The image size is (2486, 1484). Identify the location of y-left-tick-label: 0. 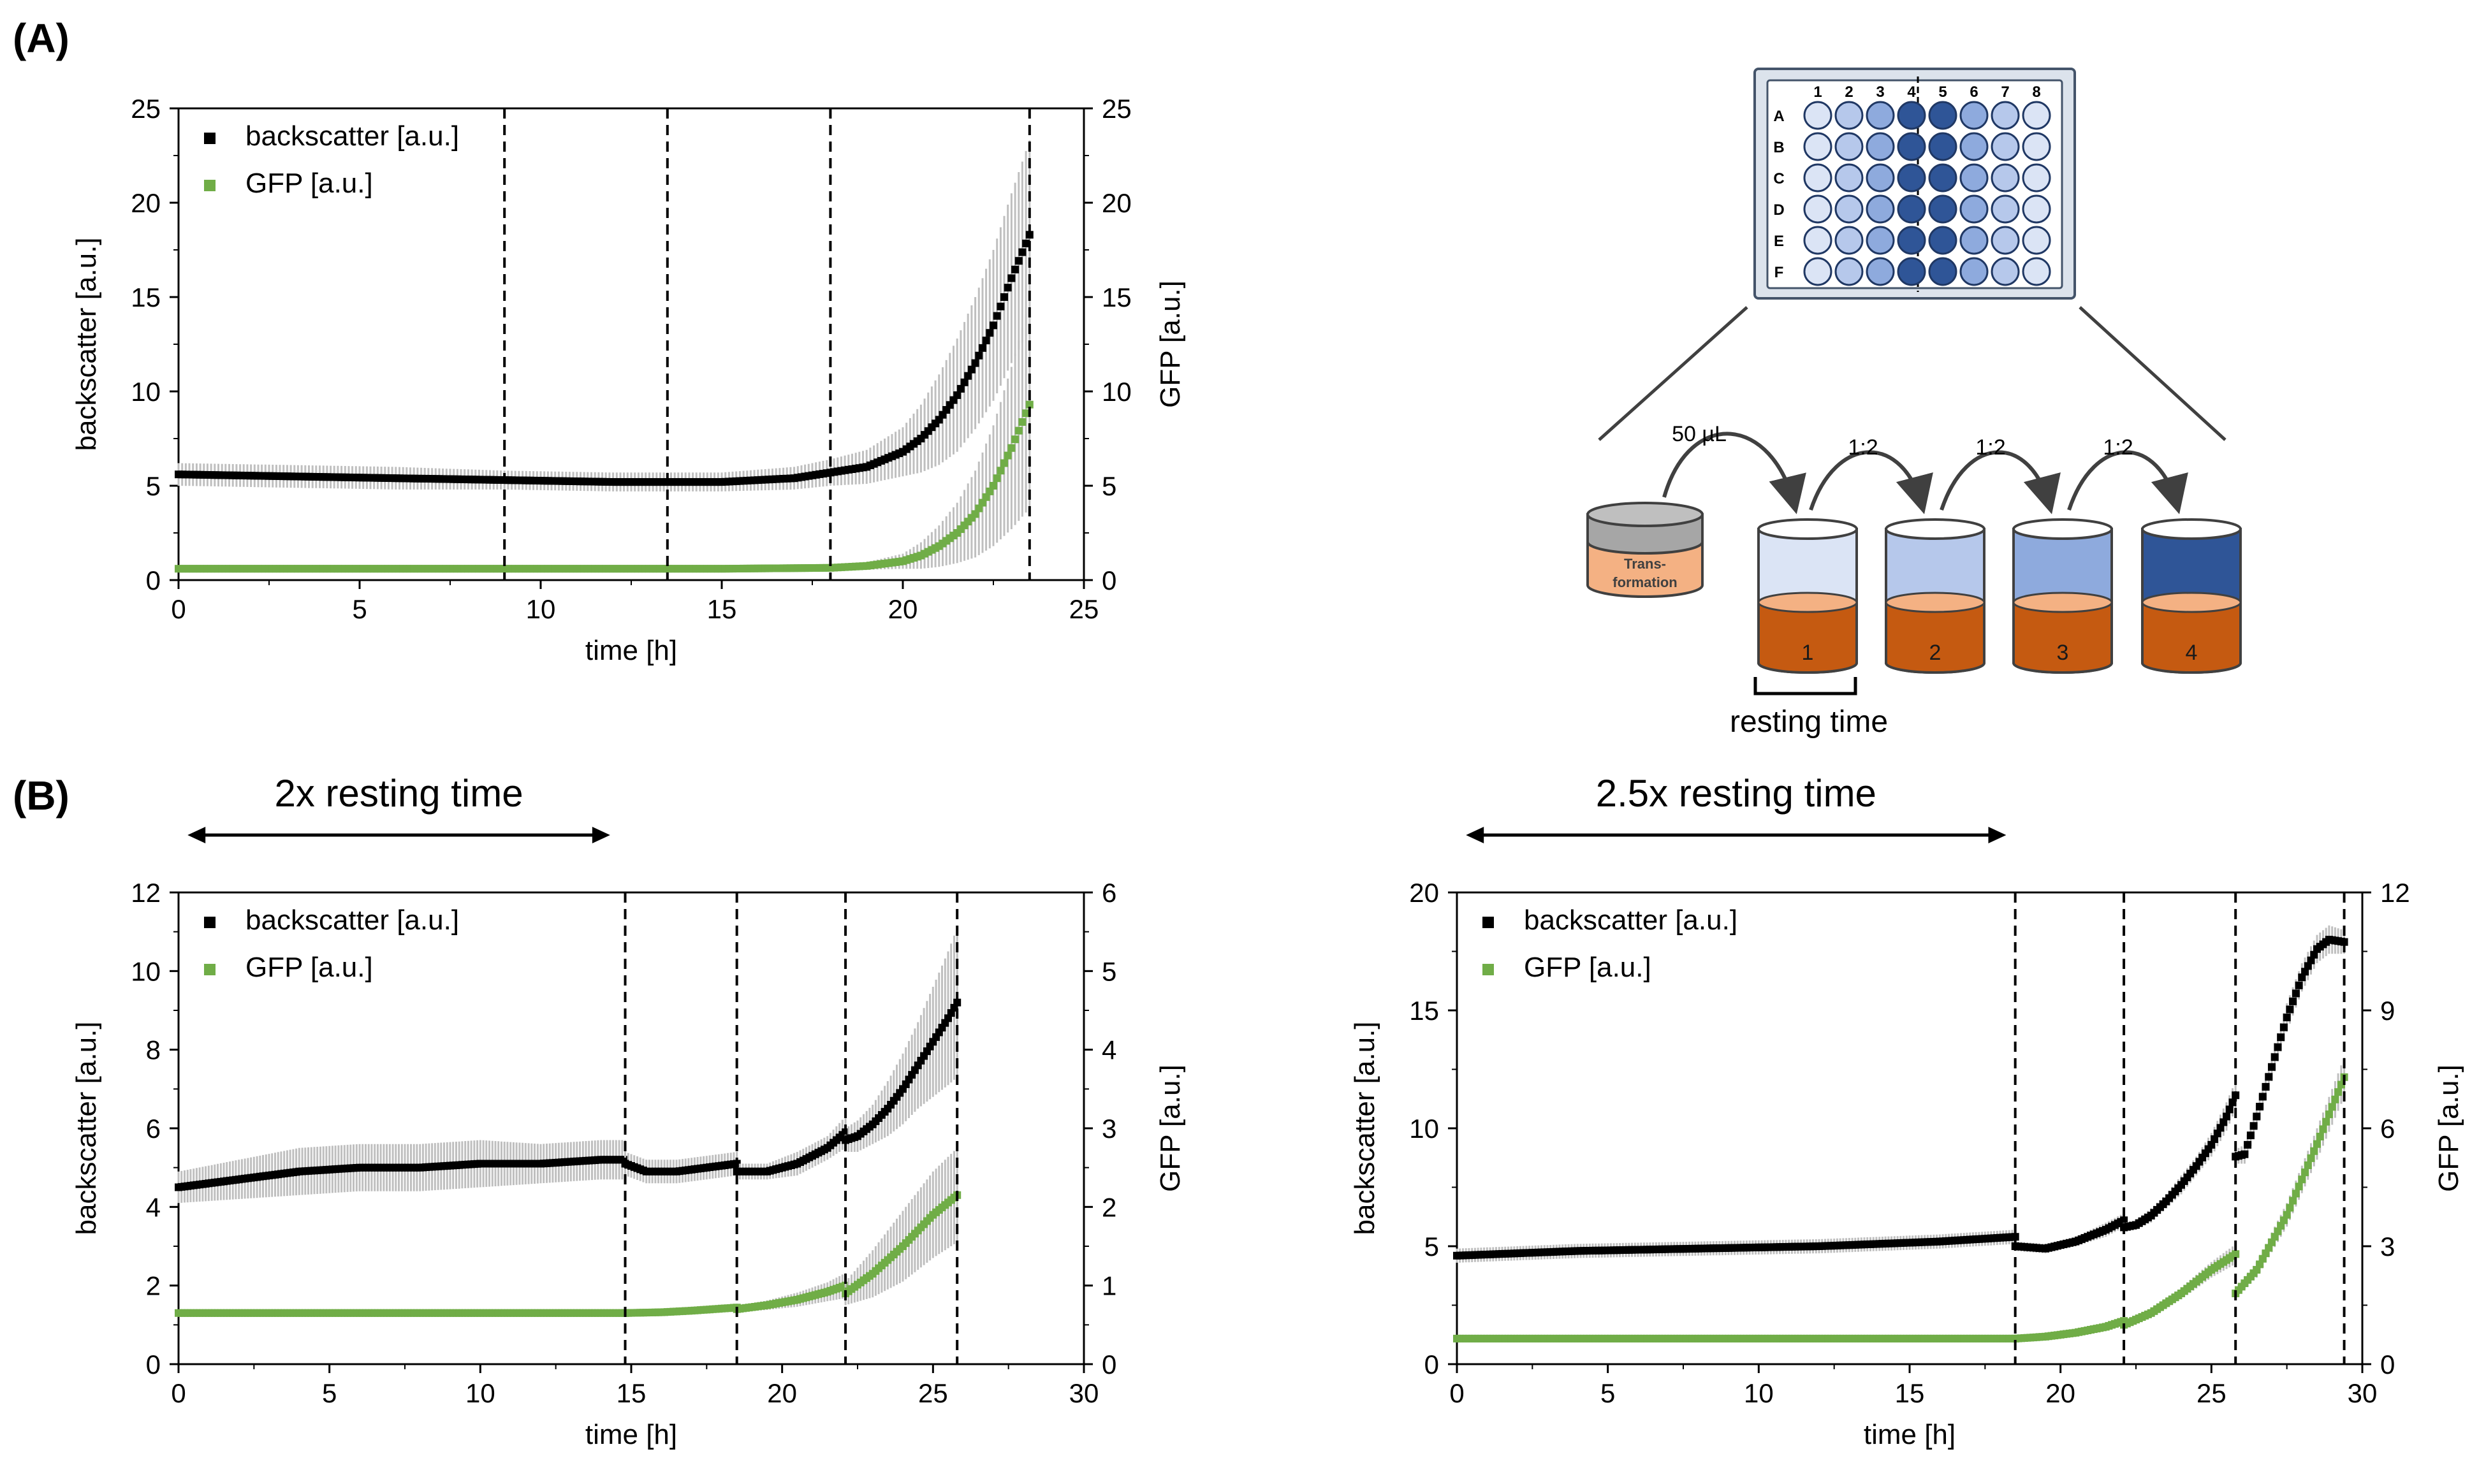
(1432, 1364).